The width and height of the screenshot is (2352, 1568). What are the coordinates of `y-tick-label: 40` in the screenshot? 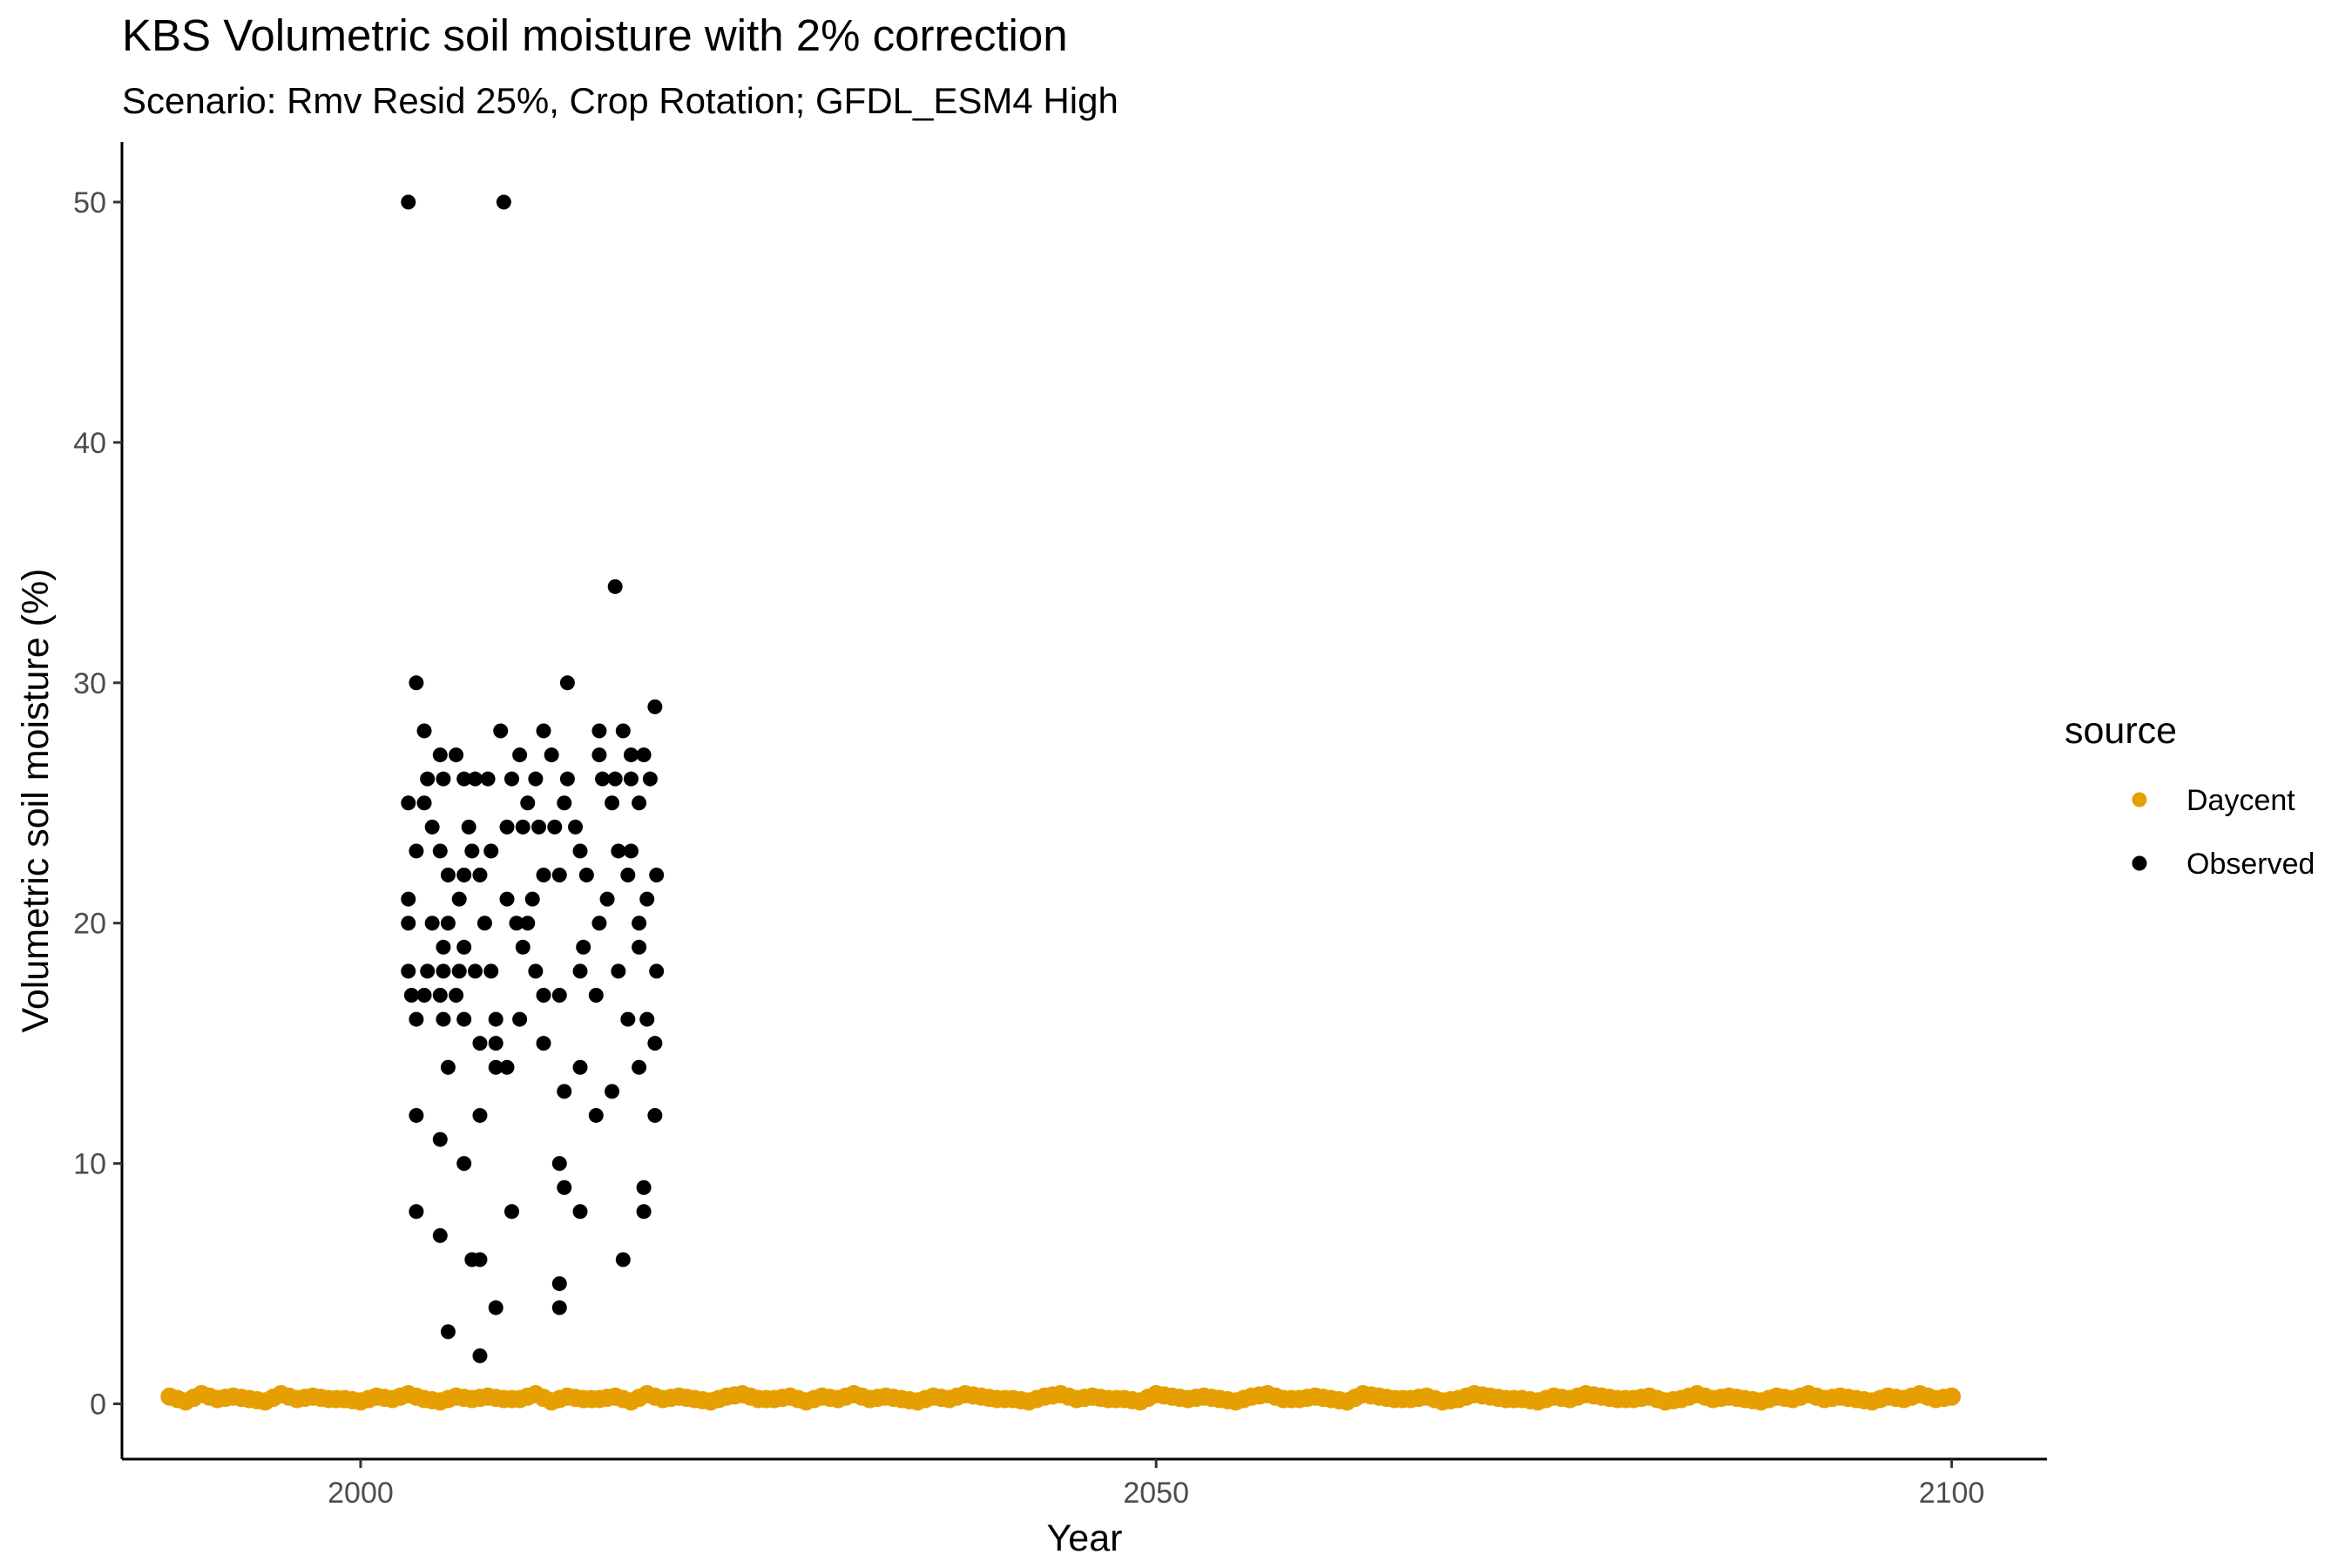 It's located at (90, 443).